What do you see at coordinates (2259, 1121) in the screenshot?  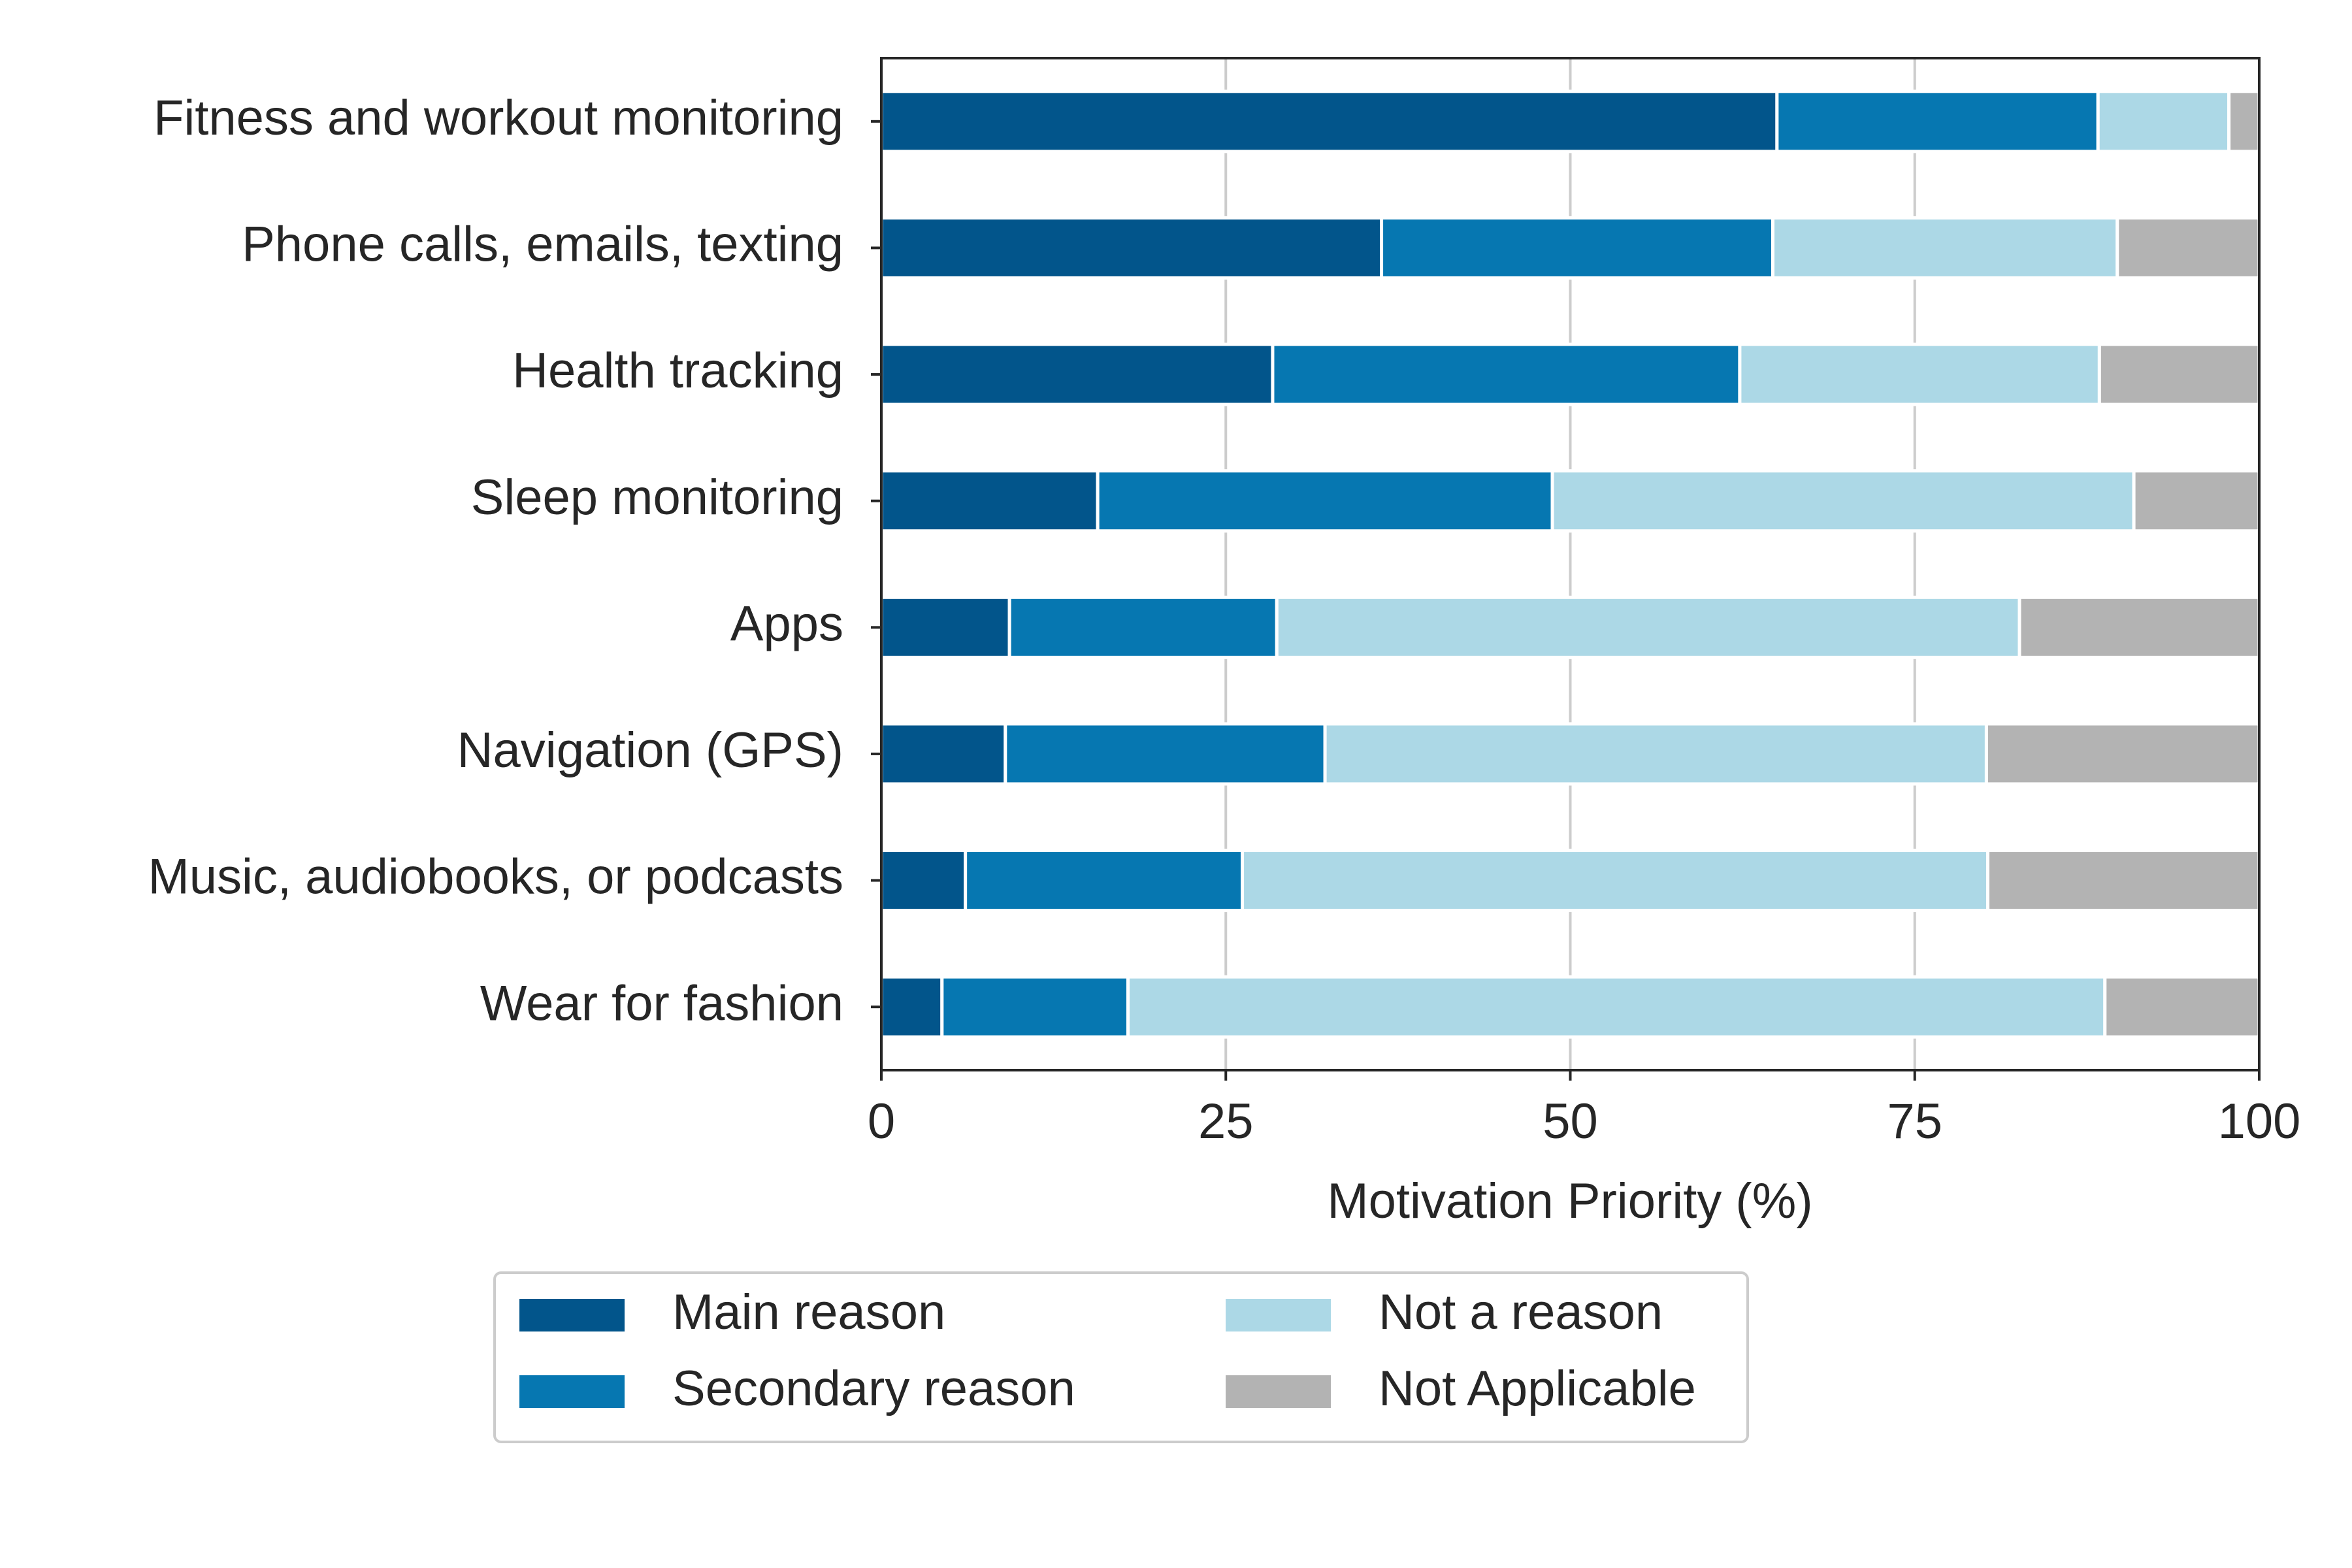 I see `x-tick-label: 100` at bounding box center [2259, 1121].